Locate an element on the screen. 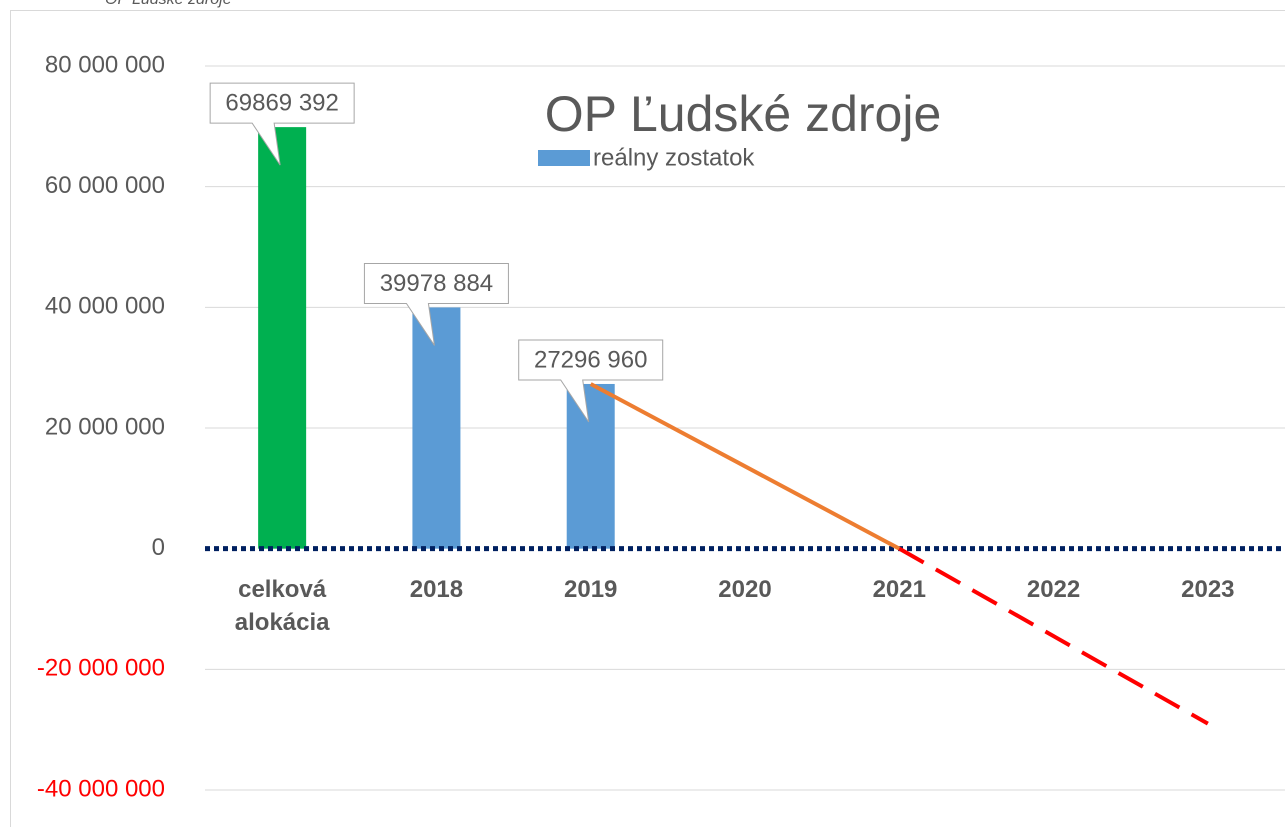 Image resolution: width=1285 pixels, height=827 pixels. x-tick-label: 2019 is located at coordinates (591, 589).